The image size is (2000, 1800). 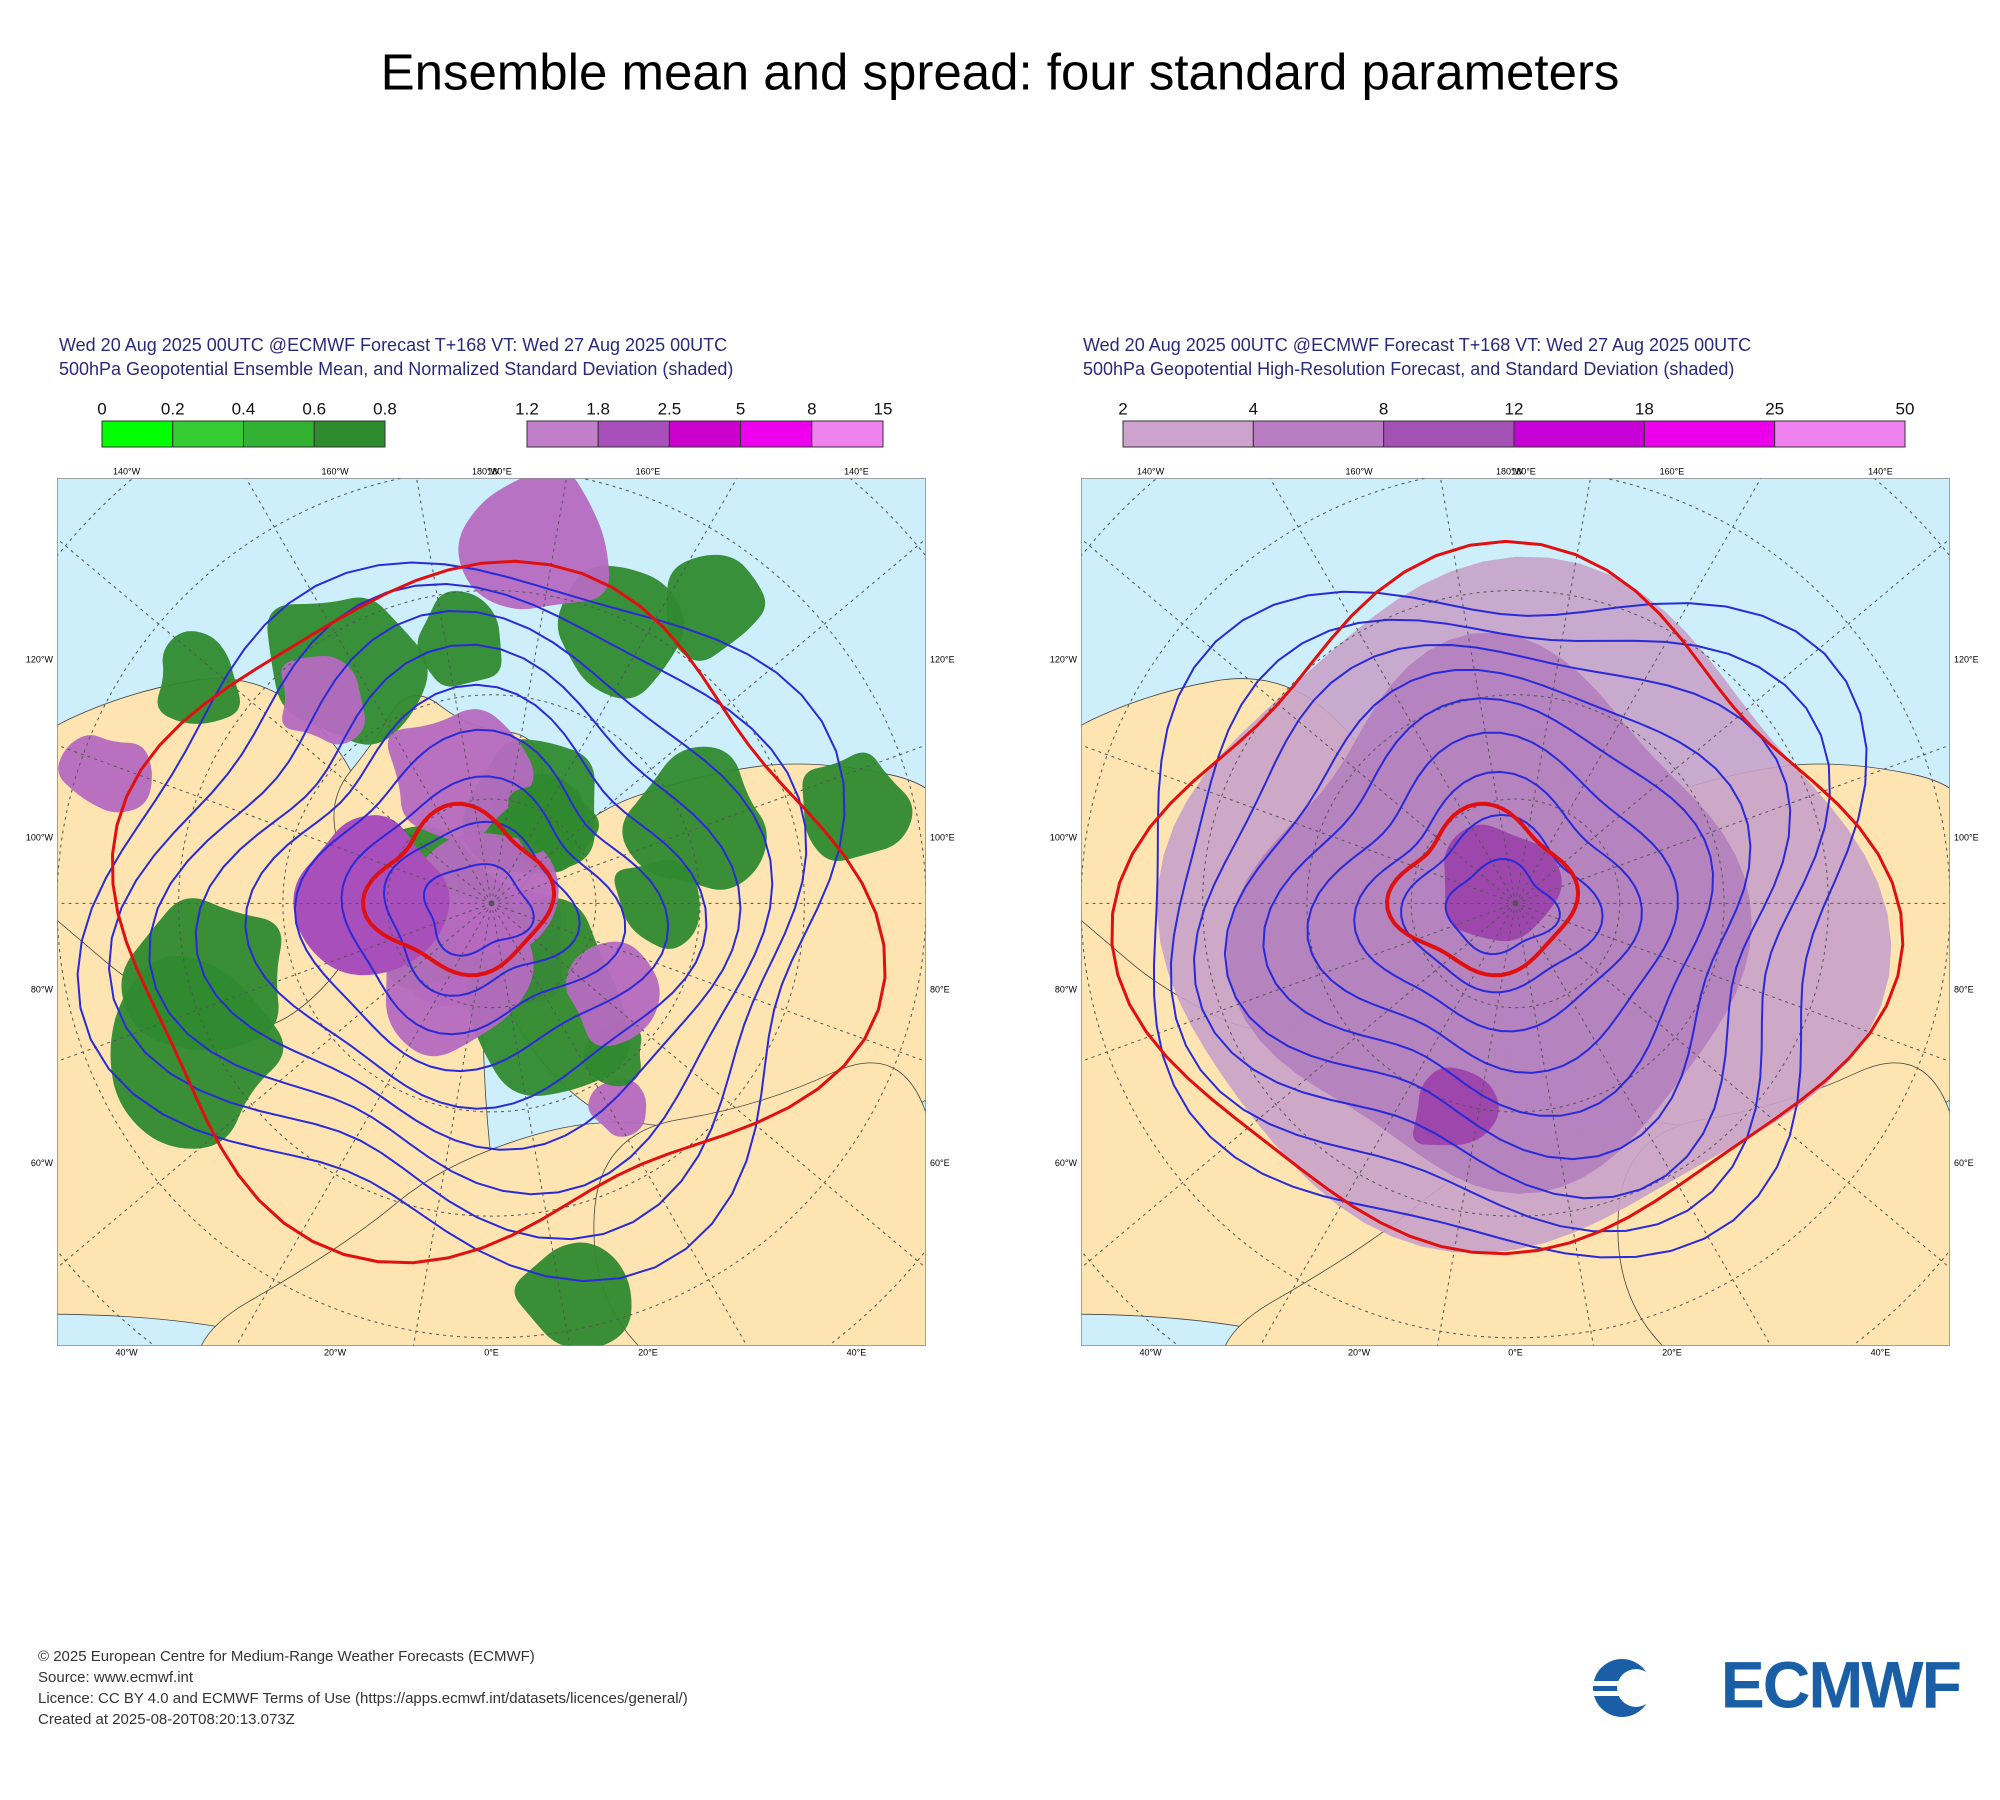 What do you see at coordinates (1840, 1684) in the screenshot?
I see `logo-text: ECMWF` at bounding box center [1840, 1684].